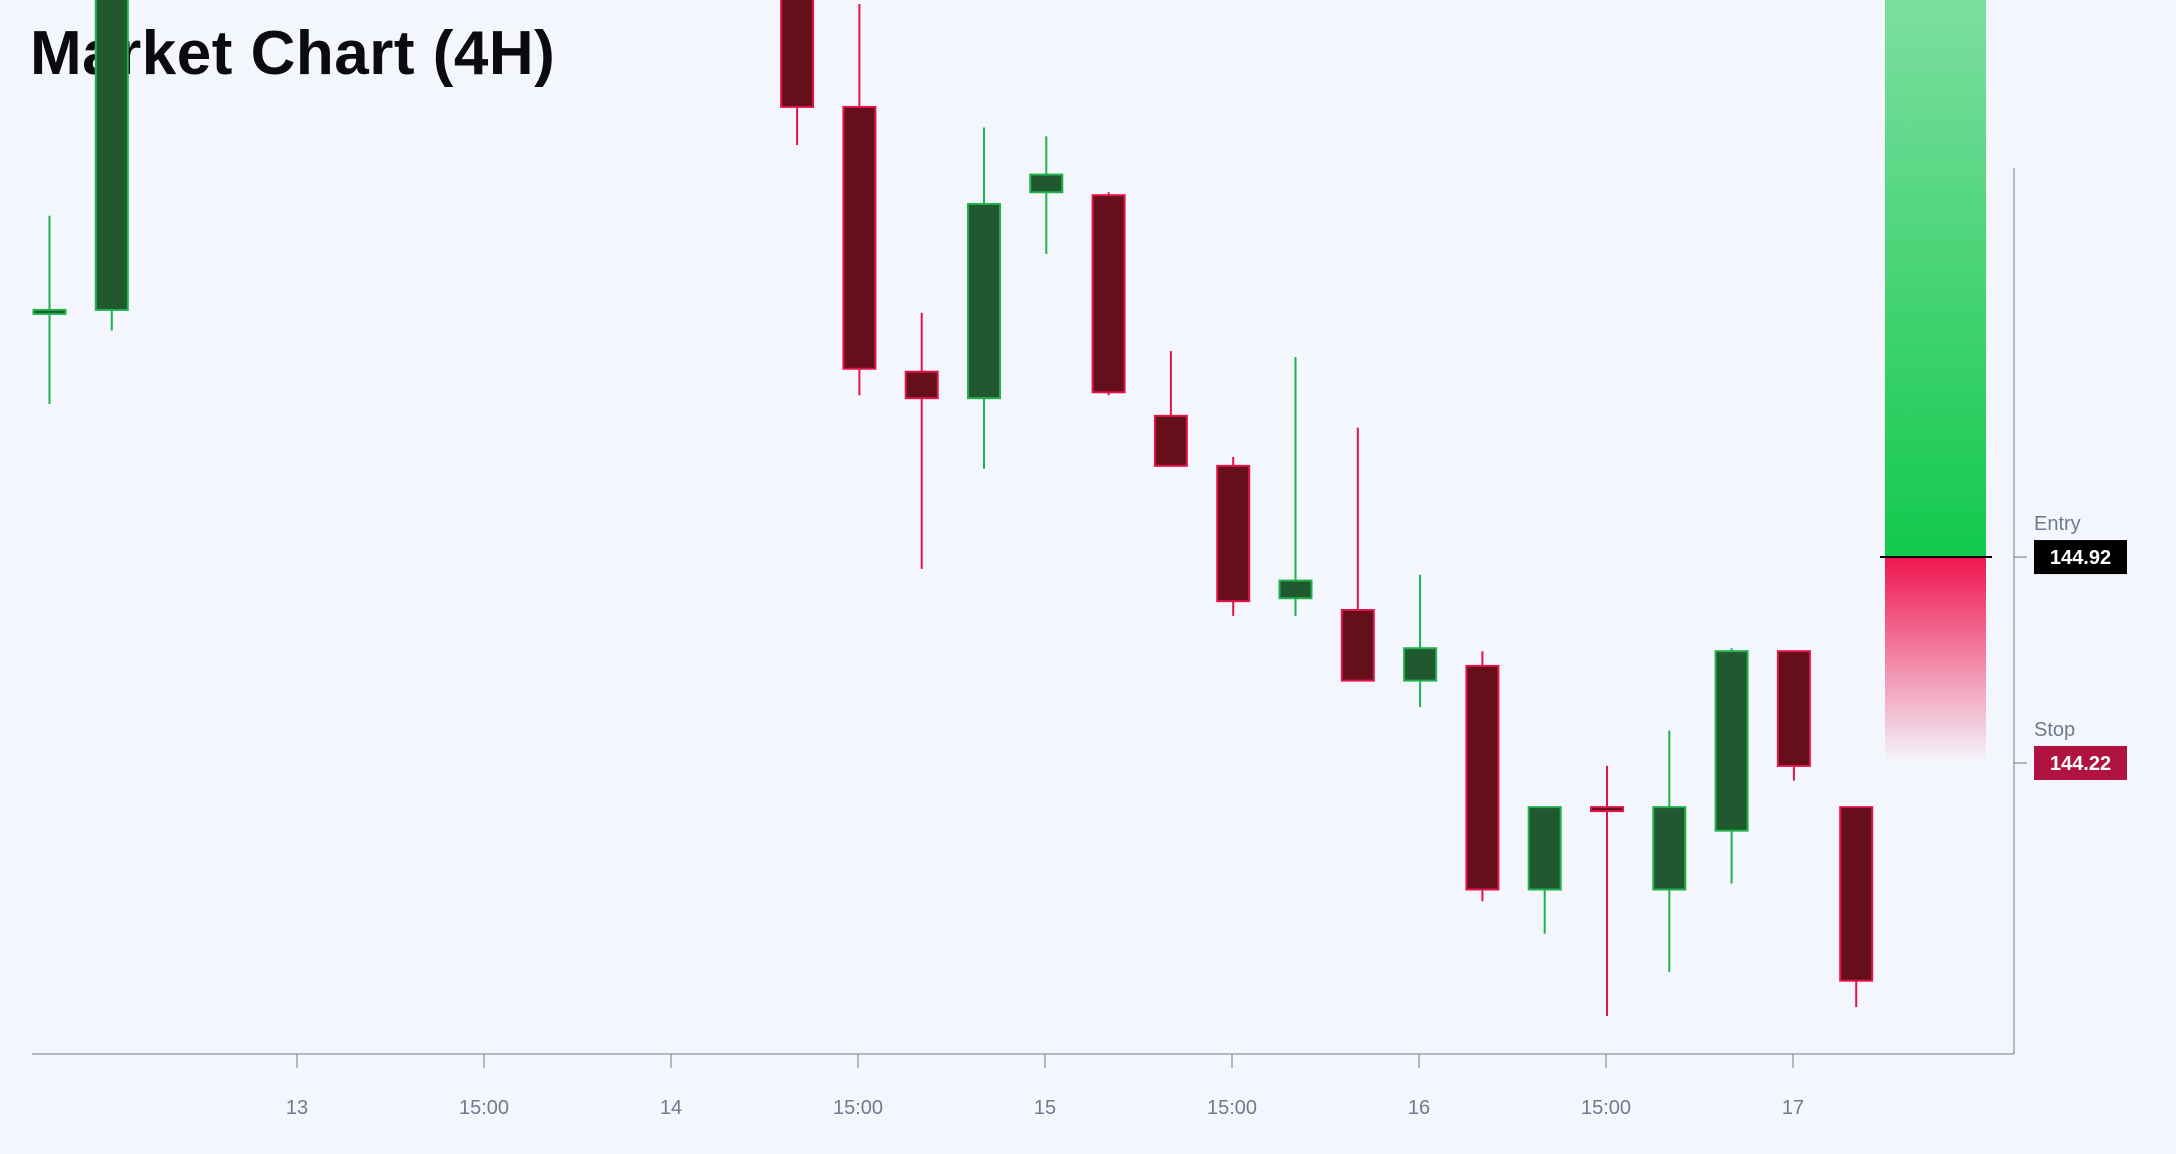 This screenshot has height=1154, width=2176. What do you see at coordinates (2057, 524) in the screenshot?
I see `level-caption: Entry` at bounding box center [2057, 524].